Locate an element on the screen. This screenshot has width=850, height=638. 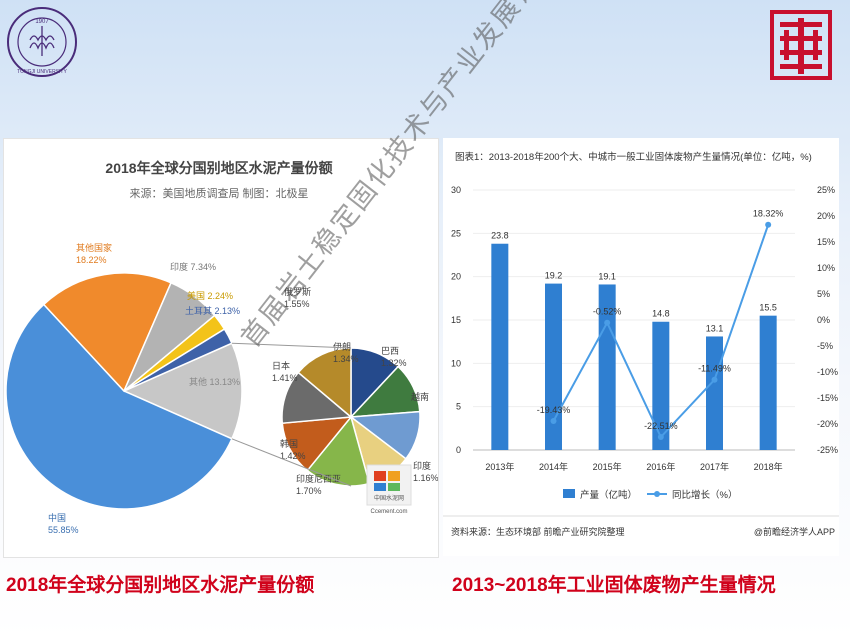
x-category-label: 2016年 is located at coordinates (660, 466).